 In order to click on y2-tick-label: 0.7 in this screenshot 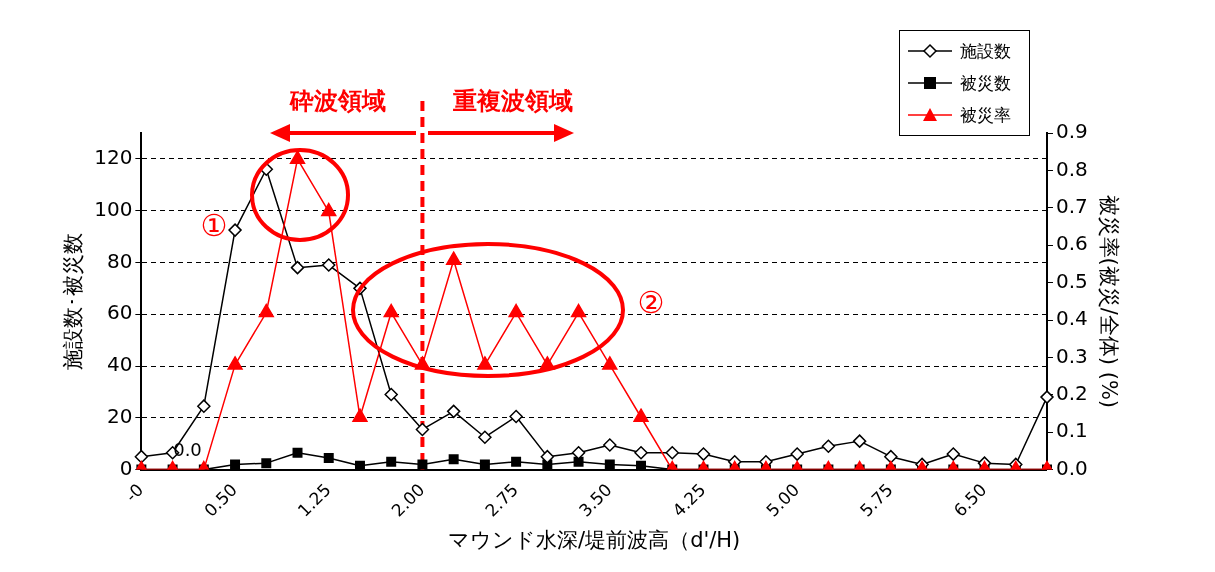, I will do `click(1071, 206)`.